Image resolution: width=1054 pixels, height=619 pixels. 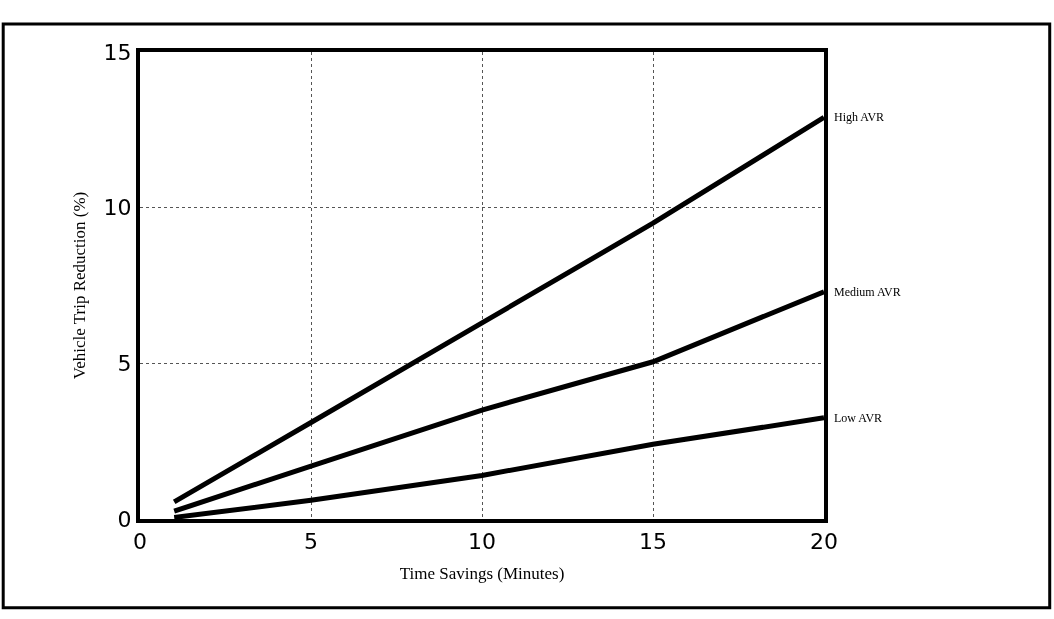 What do you see at coordinates (482, 574) in the screenshot?
I see `x-axis-title: Time Savings (Minutes)` at bounding box center [482, 574].